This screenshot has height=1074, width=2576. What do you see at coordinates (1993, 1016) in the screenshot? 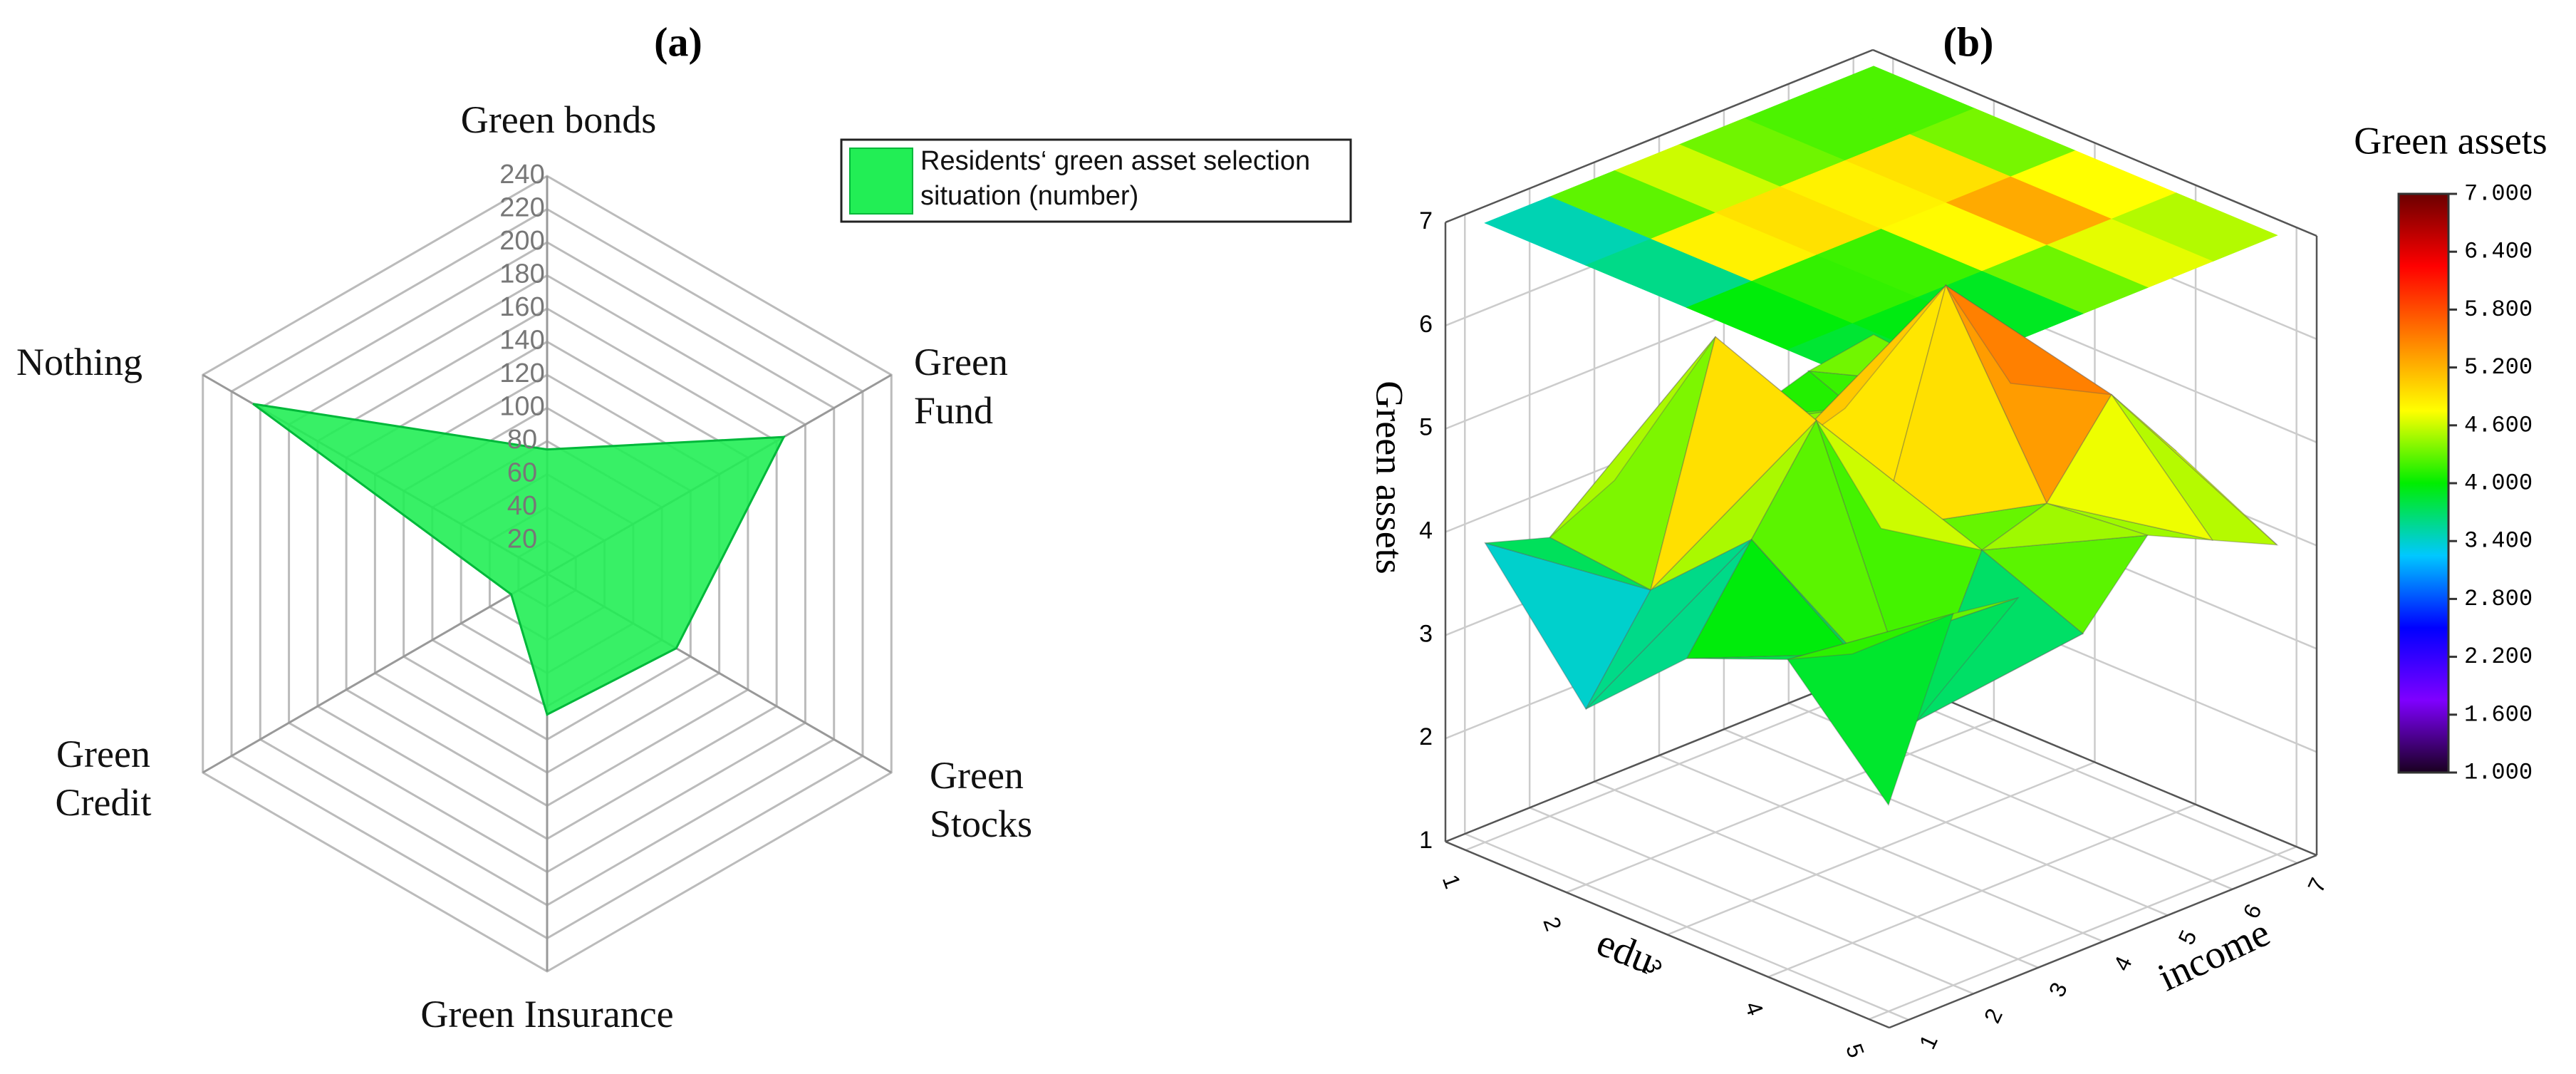
I see `y-tick-label: 2` at bounding box center [1993, 1016].